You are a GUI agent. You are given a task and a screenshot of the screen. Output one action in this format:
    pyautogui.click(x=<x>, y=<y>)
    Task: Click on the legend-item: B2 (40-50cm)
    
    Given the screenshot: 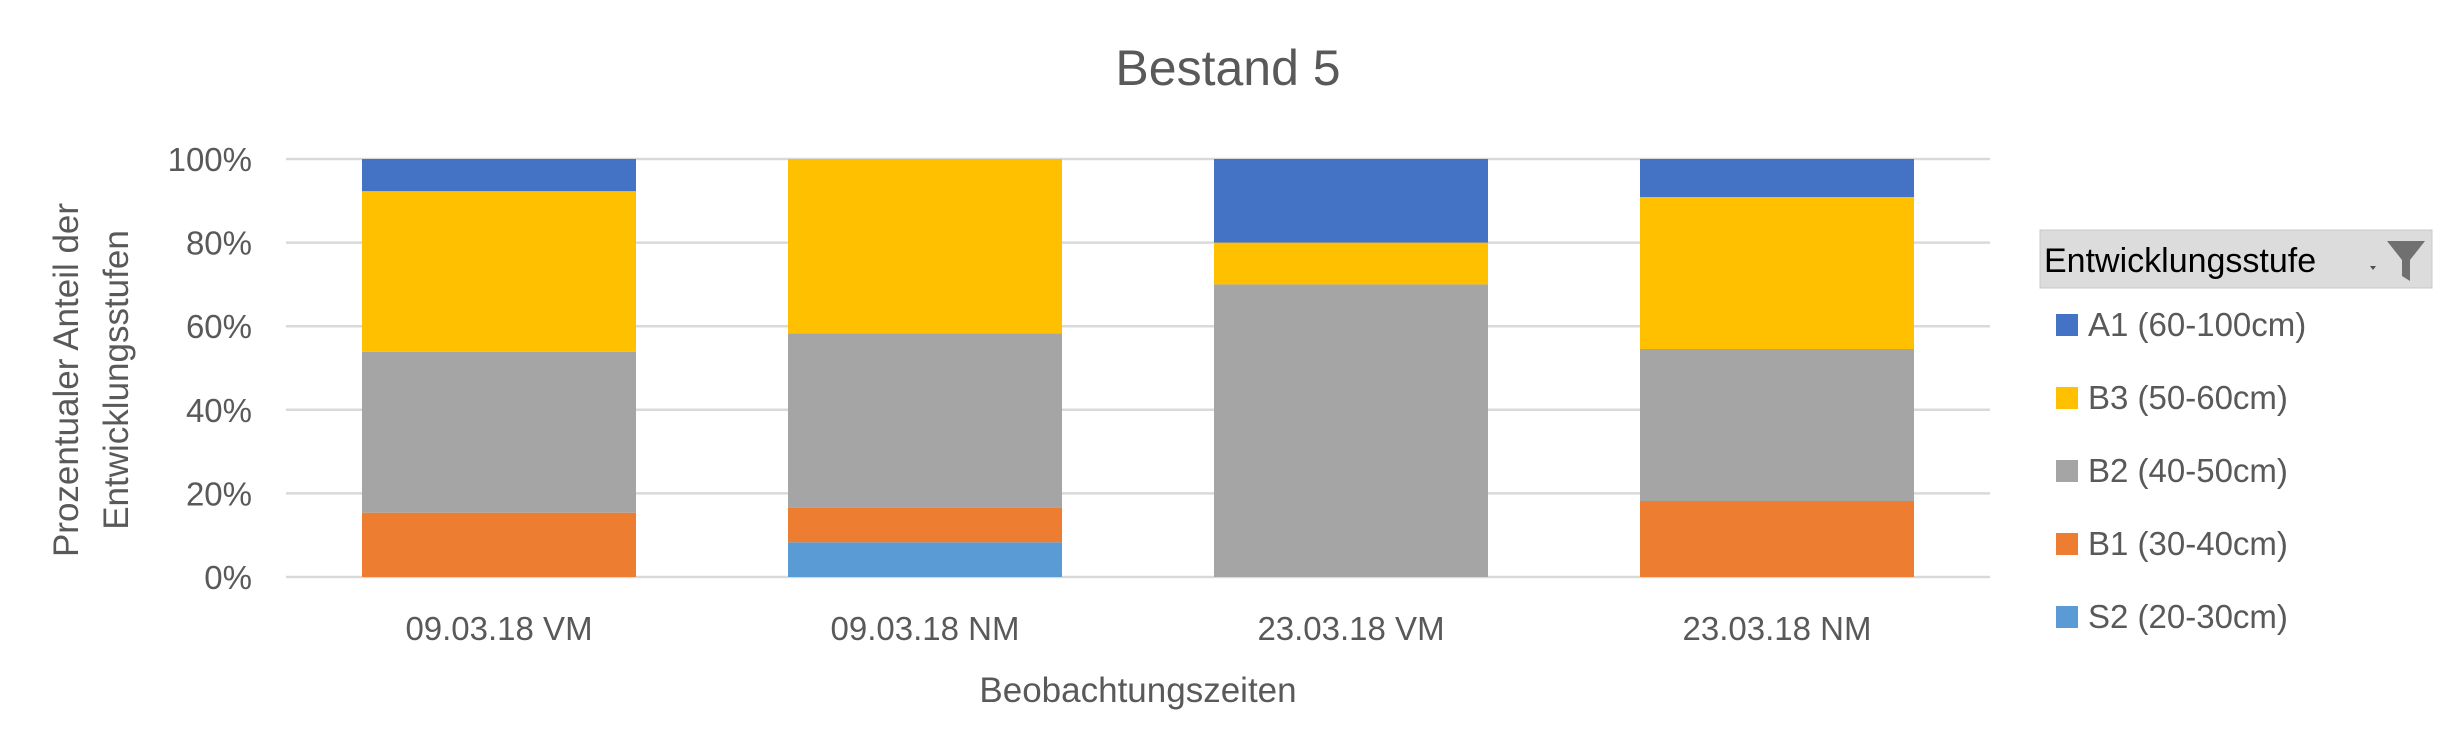 What is the action you would take?
    pyautogui.click(x=2172, y=470)
    